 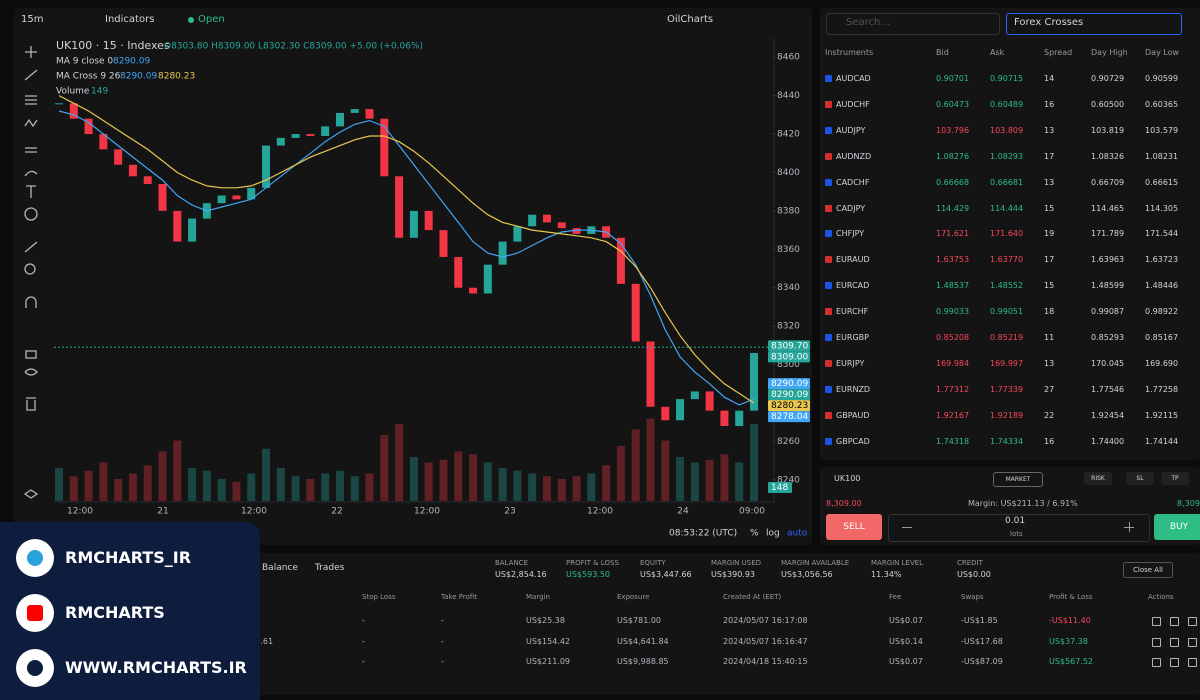 What do you see at coordinates (853, 286) in the screenshot?
I see `instrument: EURCAD` at bounding box center [853, 286].